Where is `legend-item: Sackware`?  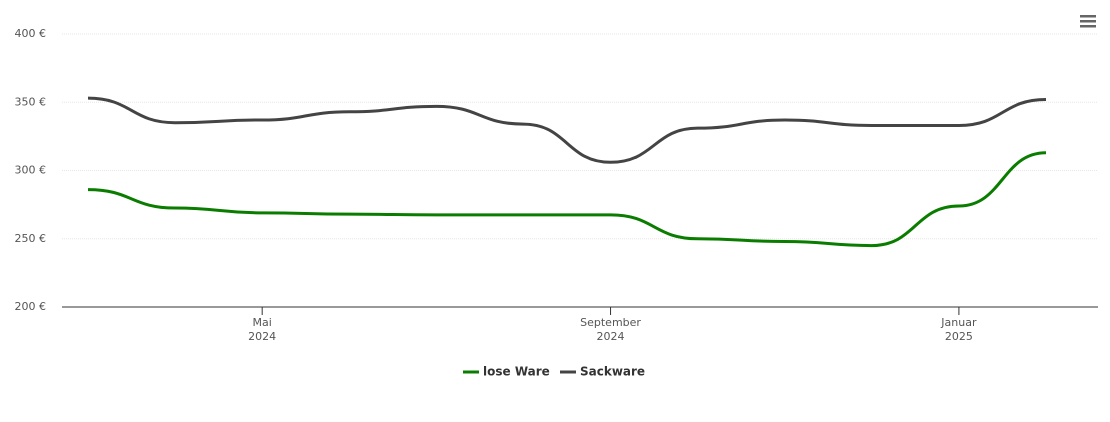 legend-item: Sackware is located at coordinates (602, 372).